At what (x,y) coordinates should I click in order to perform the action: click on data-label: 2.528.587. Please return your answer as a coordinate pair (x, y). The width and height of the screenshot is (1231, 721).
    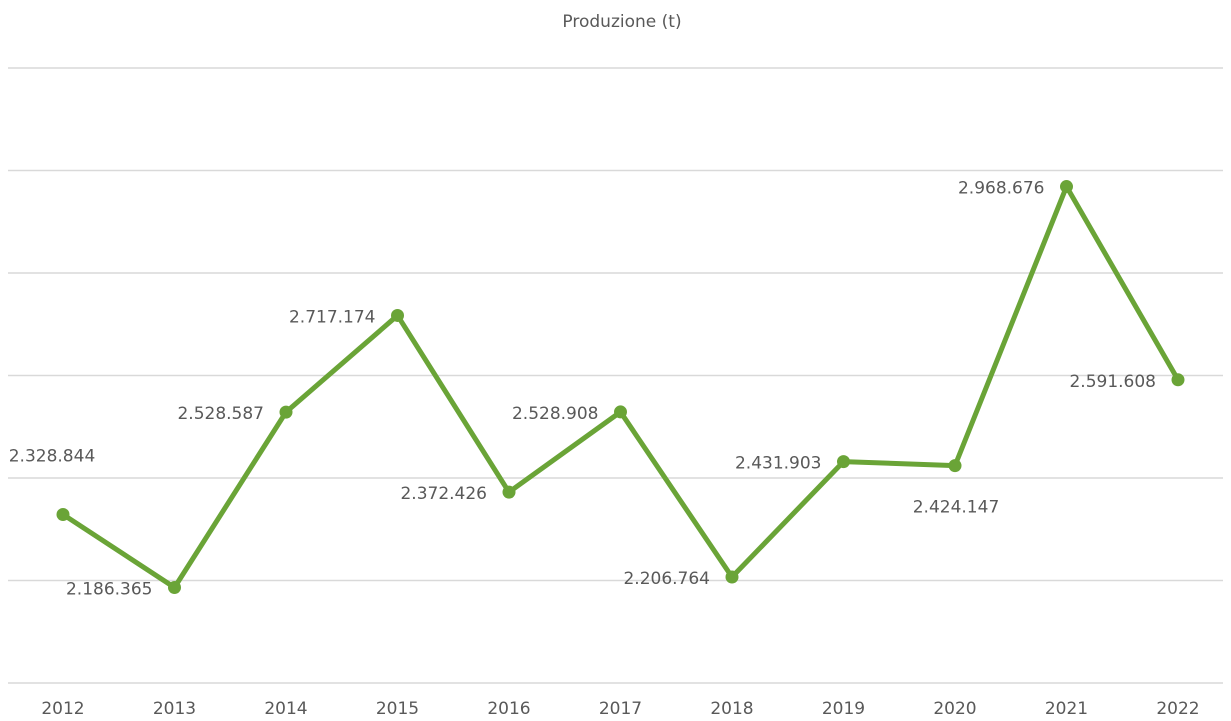
    Looking at the image, I should click on (220, 414).